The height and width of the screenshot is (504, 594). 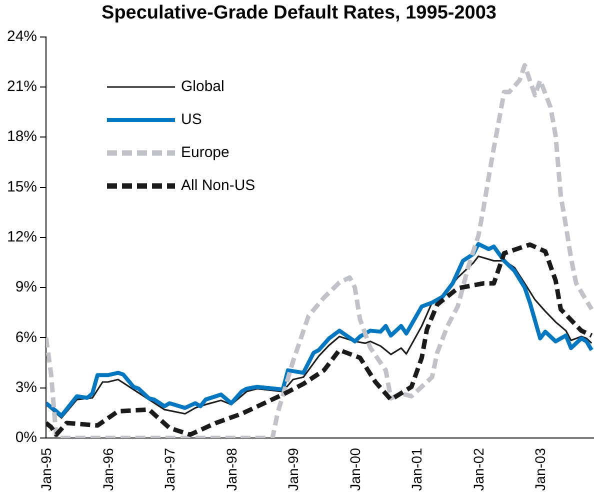 What do you see at coordinates (231, 469) in the screenshot?
I see `x-tick-label: Jan-98` at bounding box center [231, 469].